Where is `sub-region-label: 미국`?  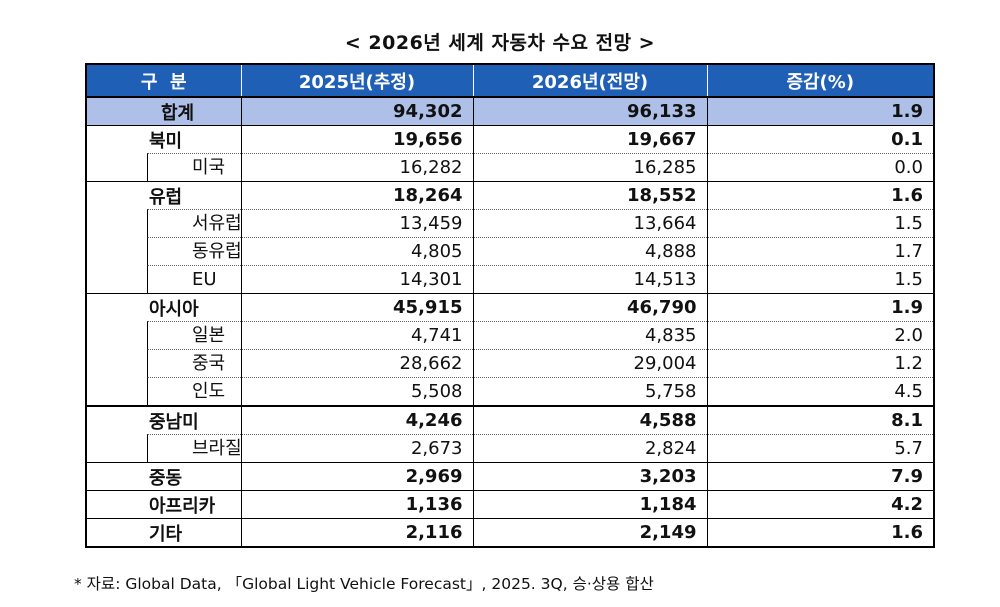 sub-region-label: 미국 is located at coordinates (194, 166).